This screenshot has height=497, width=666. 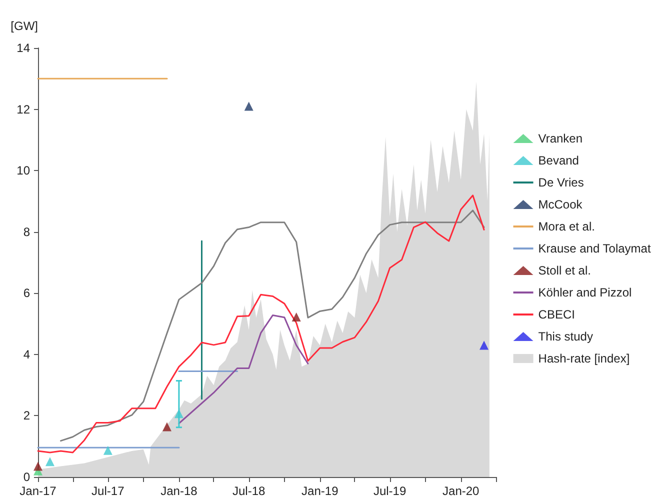 I want to click on line-series, so click(x=243, y=369).